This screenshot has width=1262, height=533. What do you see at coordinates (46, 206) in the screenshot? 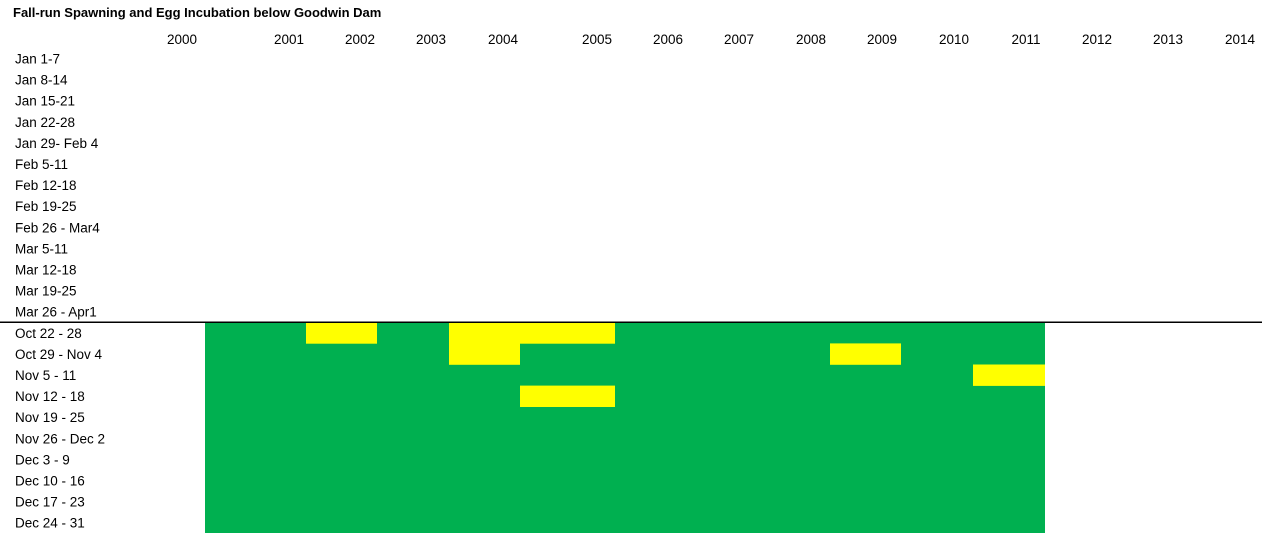
I see `y-tick-label: Feb 19-25` at bounding box center [46, 206].